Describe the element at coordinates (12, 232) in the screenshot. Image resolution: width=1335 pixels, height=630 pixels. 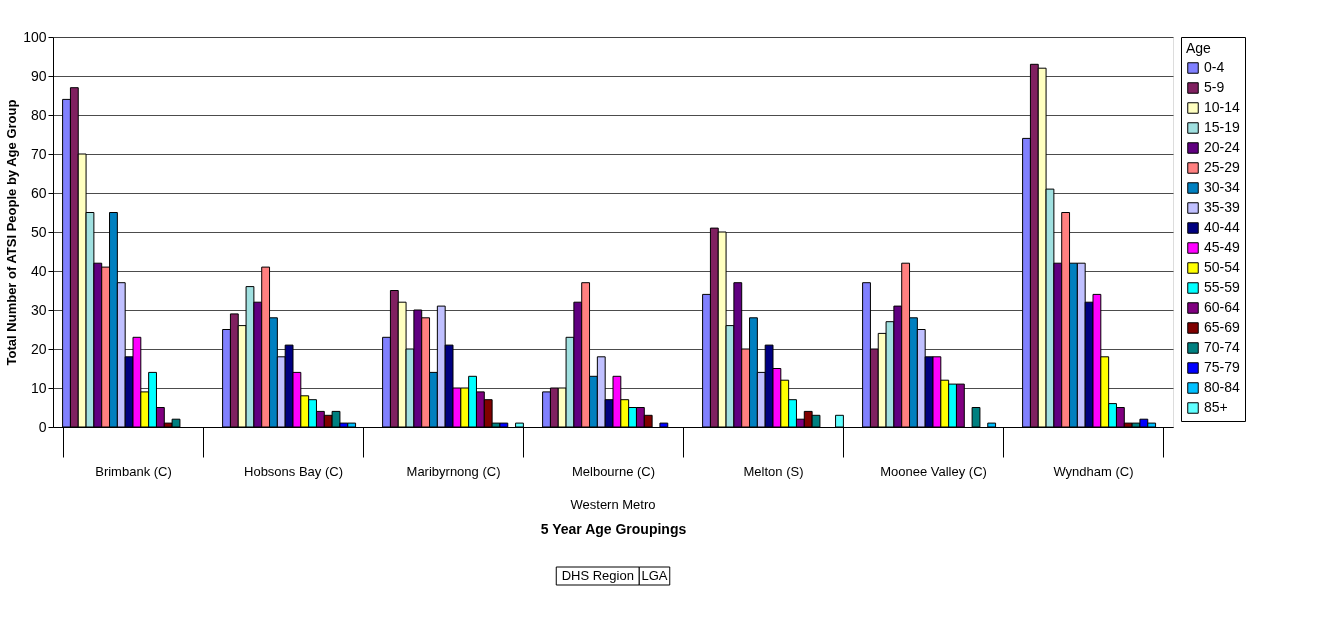
I see `y-axis-title: Total Number of ATSI People by Age Group` at that location.